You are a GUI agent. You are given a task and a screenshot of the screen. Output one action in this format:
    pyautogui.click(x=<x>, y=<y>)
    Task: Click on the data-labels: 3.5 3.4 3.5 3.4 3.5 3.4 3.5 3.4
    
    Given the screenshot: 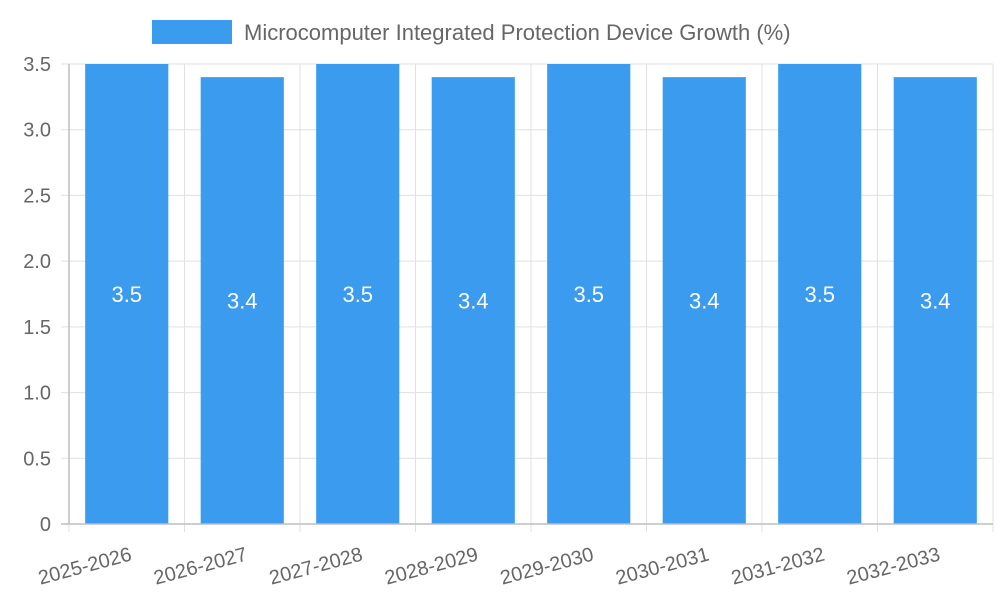 What is the action you would take?
    pyautogui.click(x=530, y=298)
    